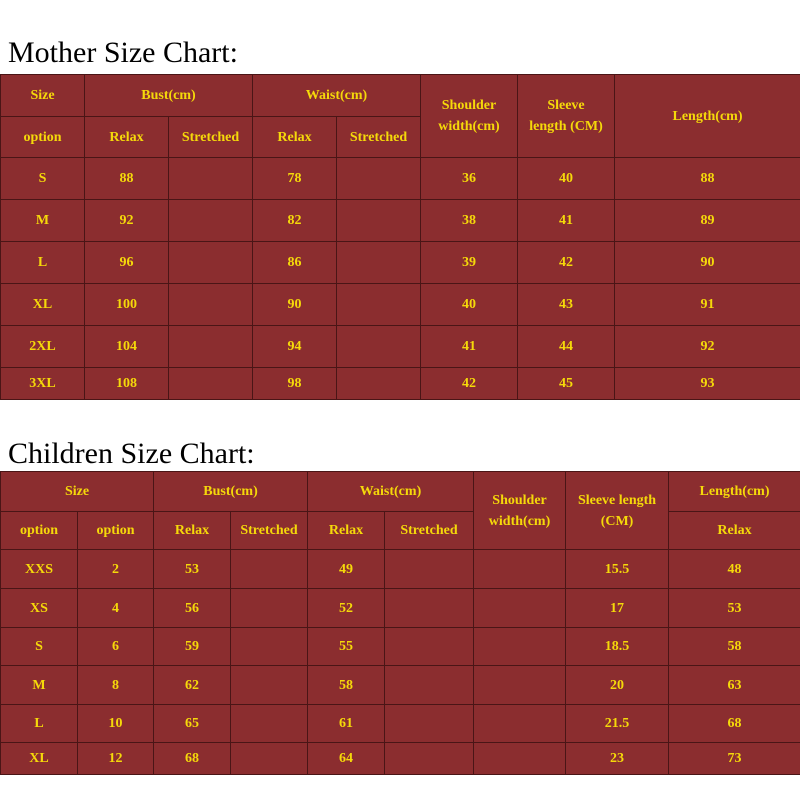  What do you see at coordinates (115, 758) in the screenshot?
I see `cell-option: 12` at bounding box center [115, 758].